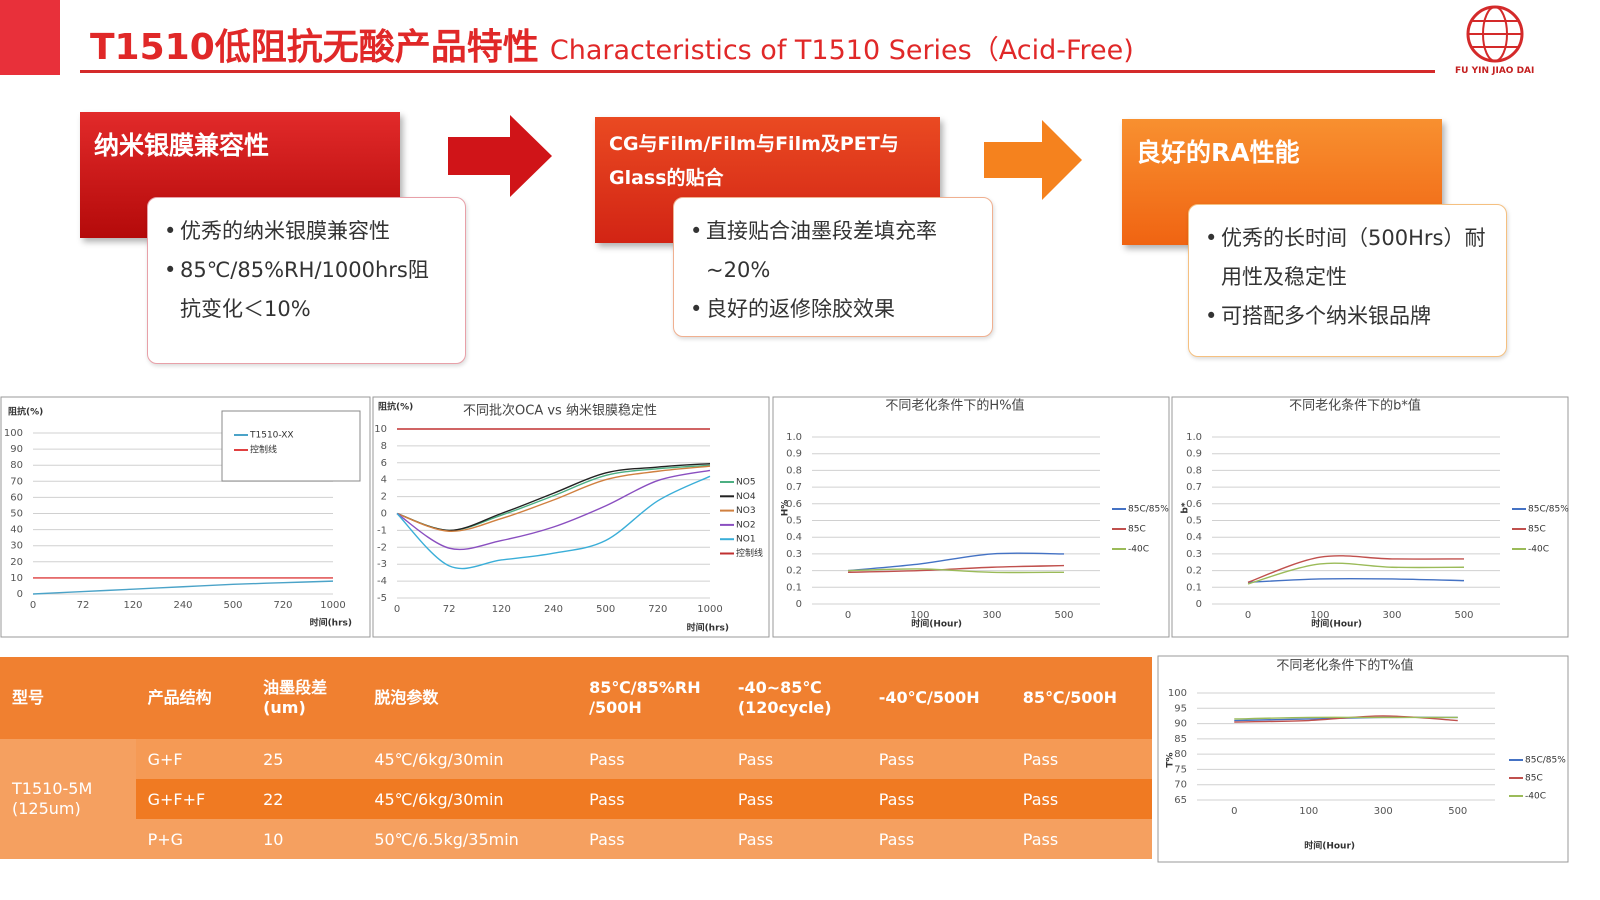 The width and height of the screenshot is (1600, 900). Describe the element at coordinates (954, 406) in the screenshot. I see `chart-title: 不同老化条件下的H%值` at that location.